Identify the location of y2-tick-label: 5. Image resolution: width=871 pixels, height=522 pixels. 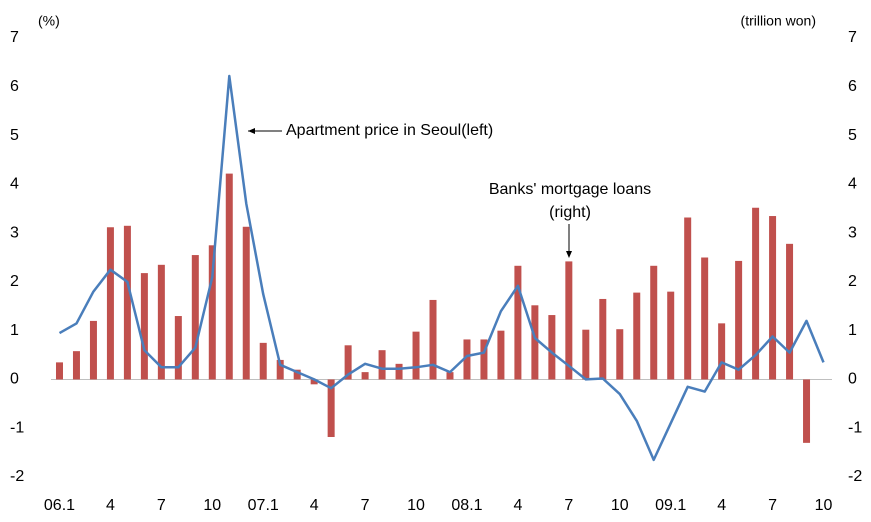
(852, 135).